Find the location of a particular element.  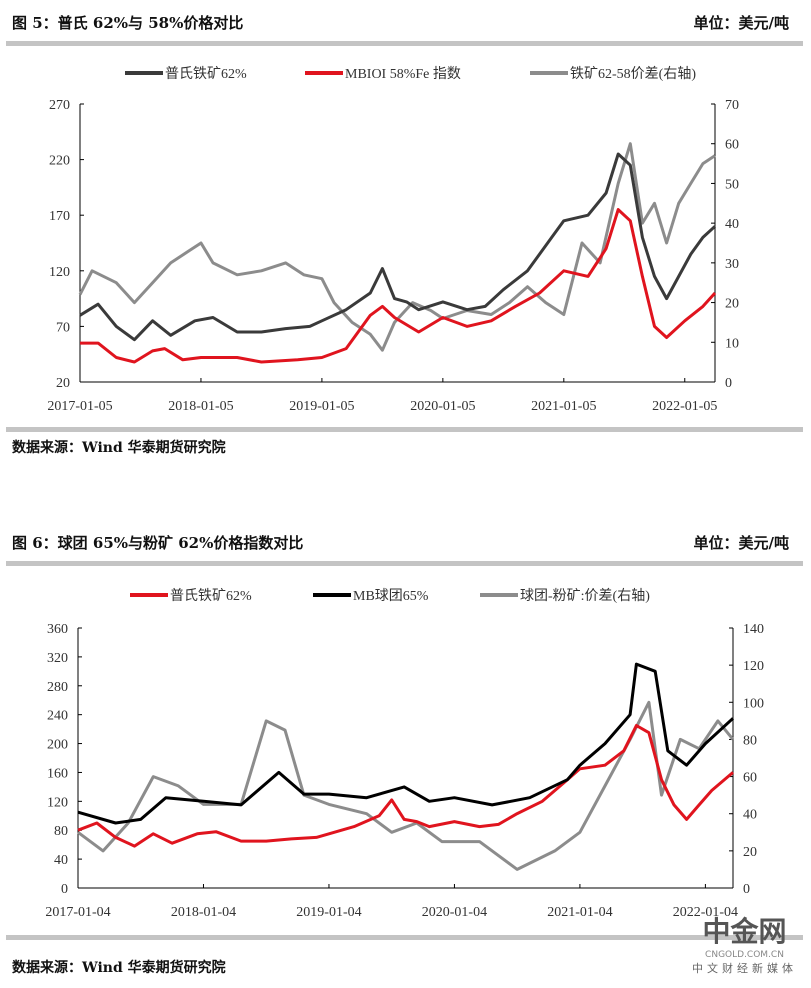

legend-label: 球团-粉矿:价差(右轴) is located at coordinates (585, 596).